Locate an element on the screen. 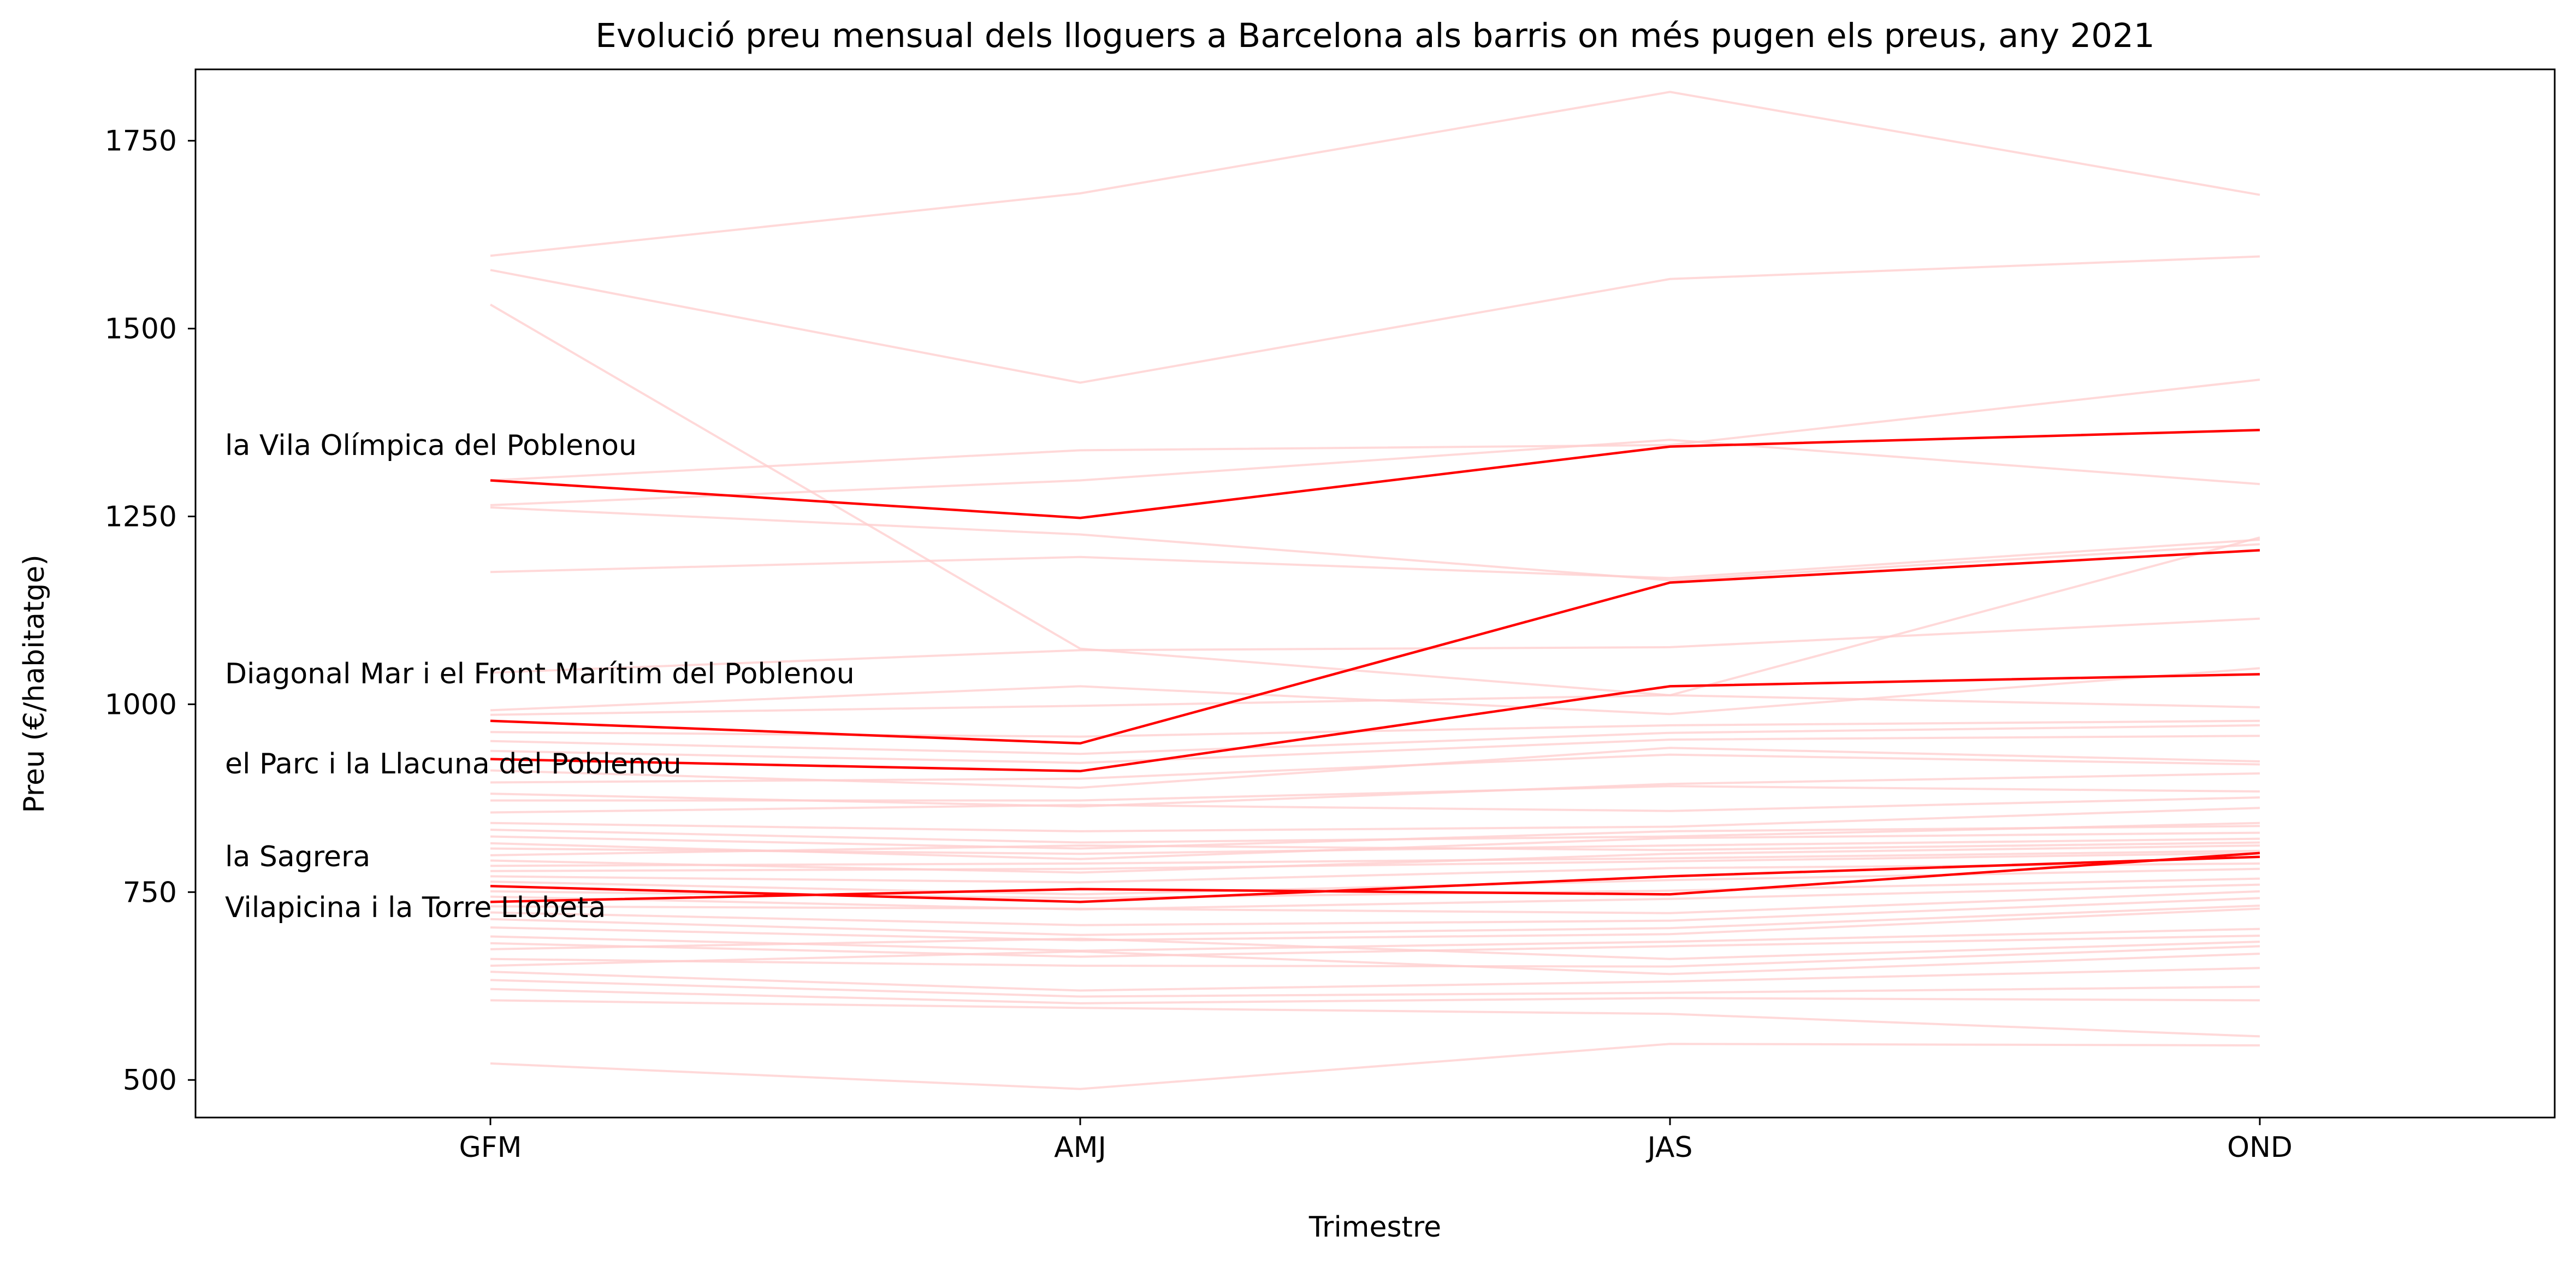 This screenshot has width=2576, height=1265. y-tick-label: 750 is located at coordinates (150, 892).